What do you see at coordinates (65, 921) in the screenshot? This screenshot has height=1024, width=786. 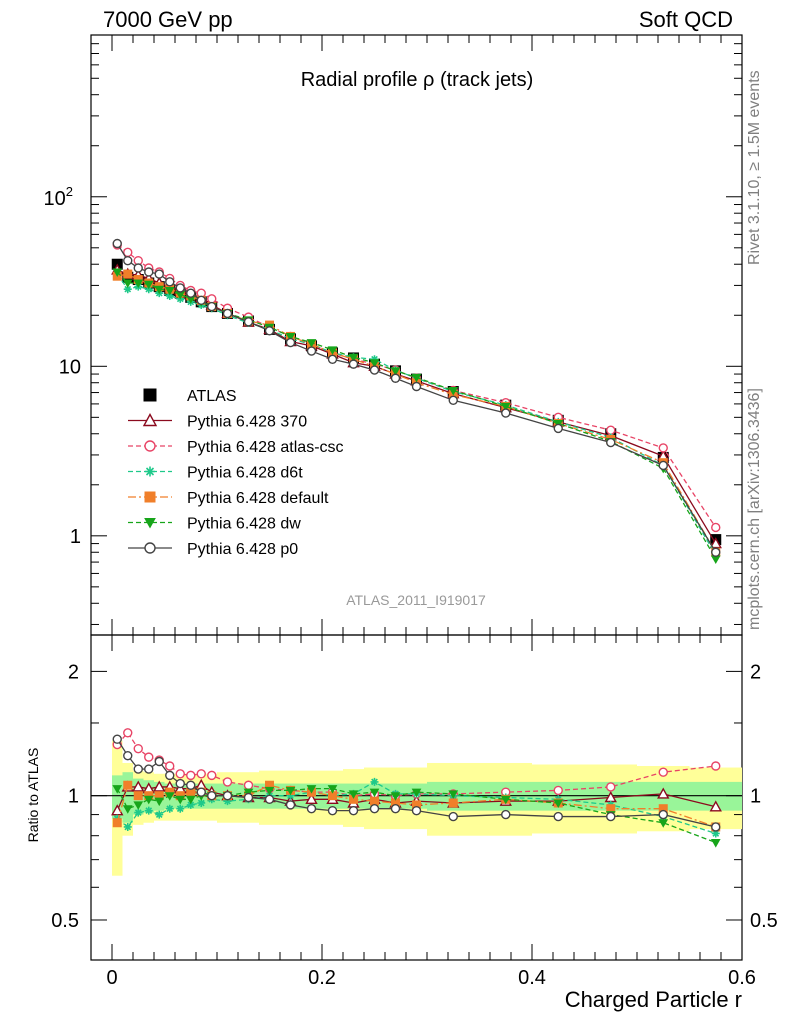 I see `ratio-y-tick-label: 0.5` at bounding box center [65, 921].